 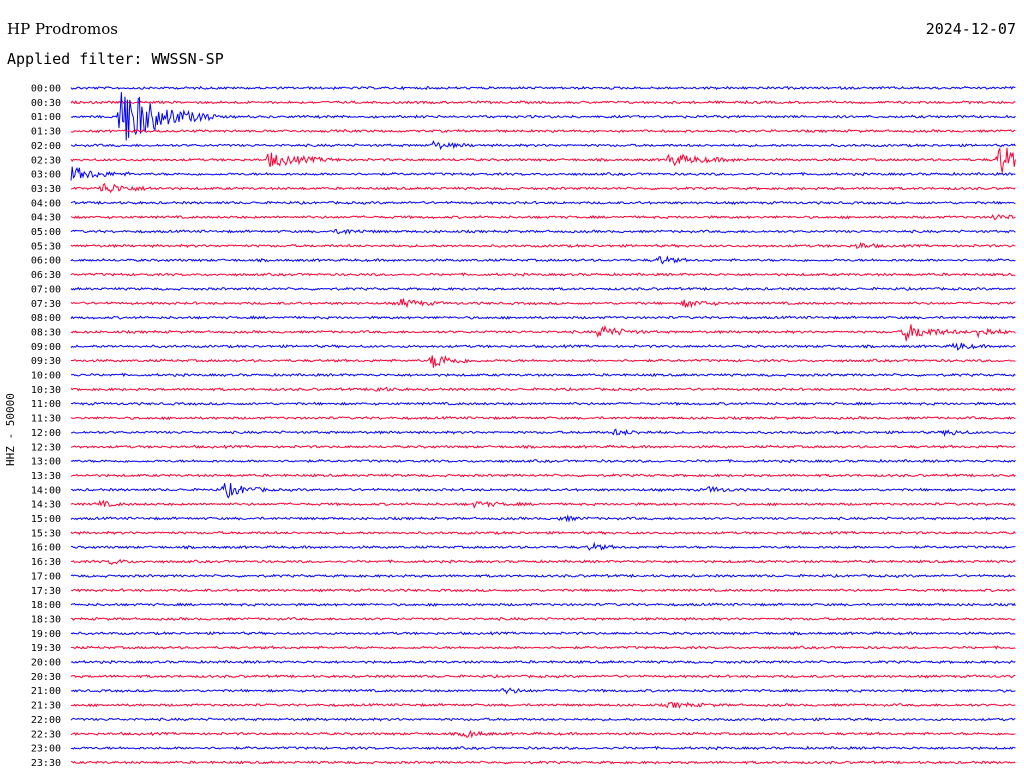 What do you see at coordinates (46, 232) in the screenshot?
I see `row-time-label: 05:00` at bounding box center [46, 232].